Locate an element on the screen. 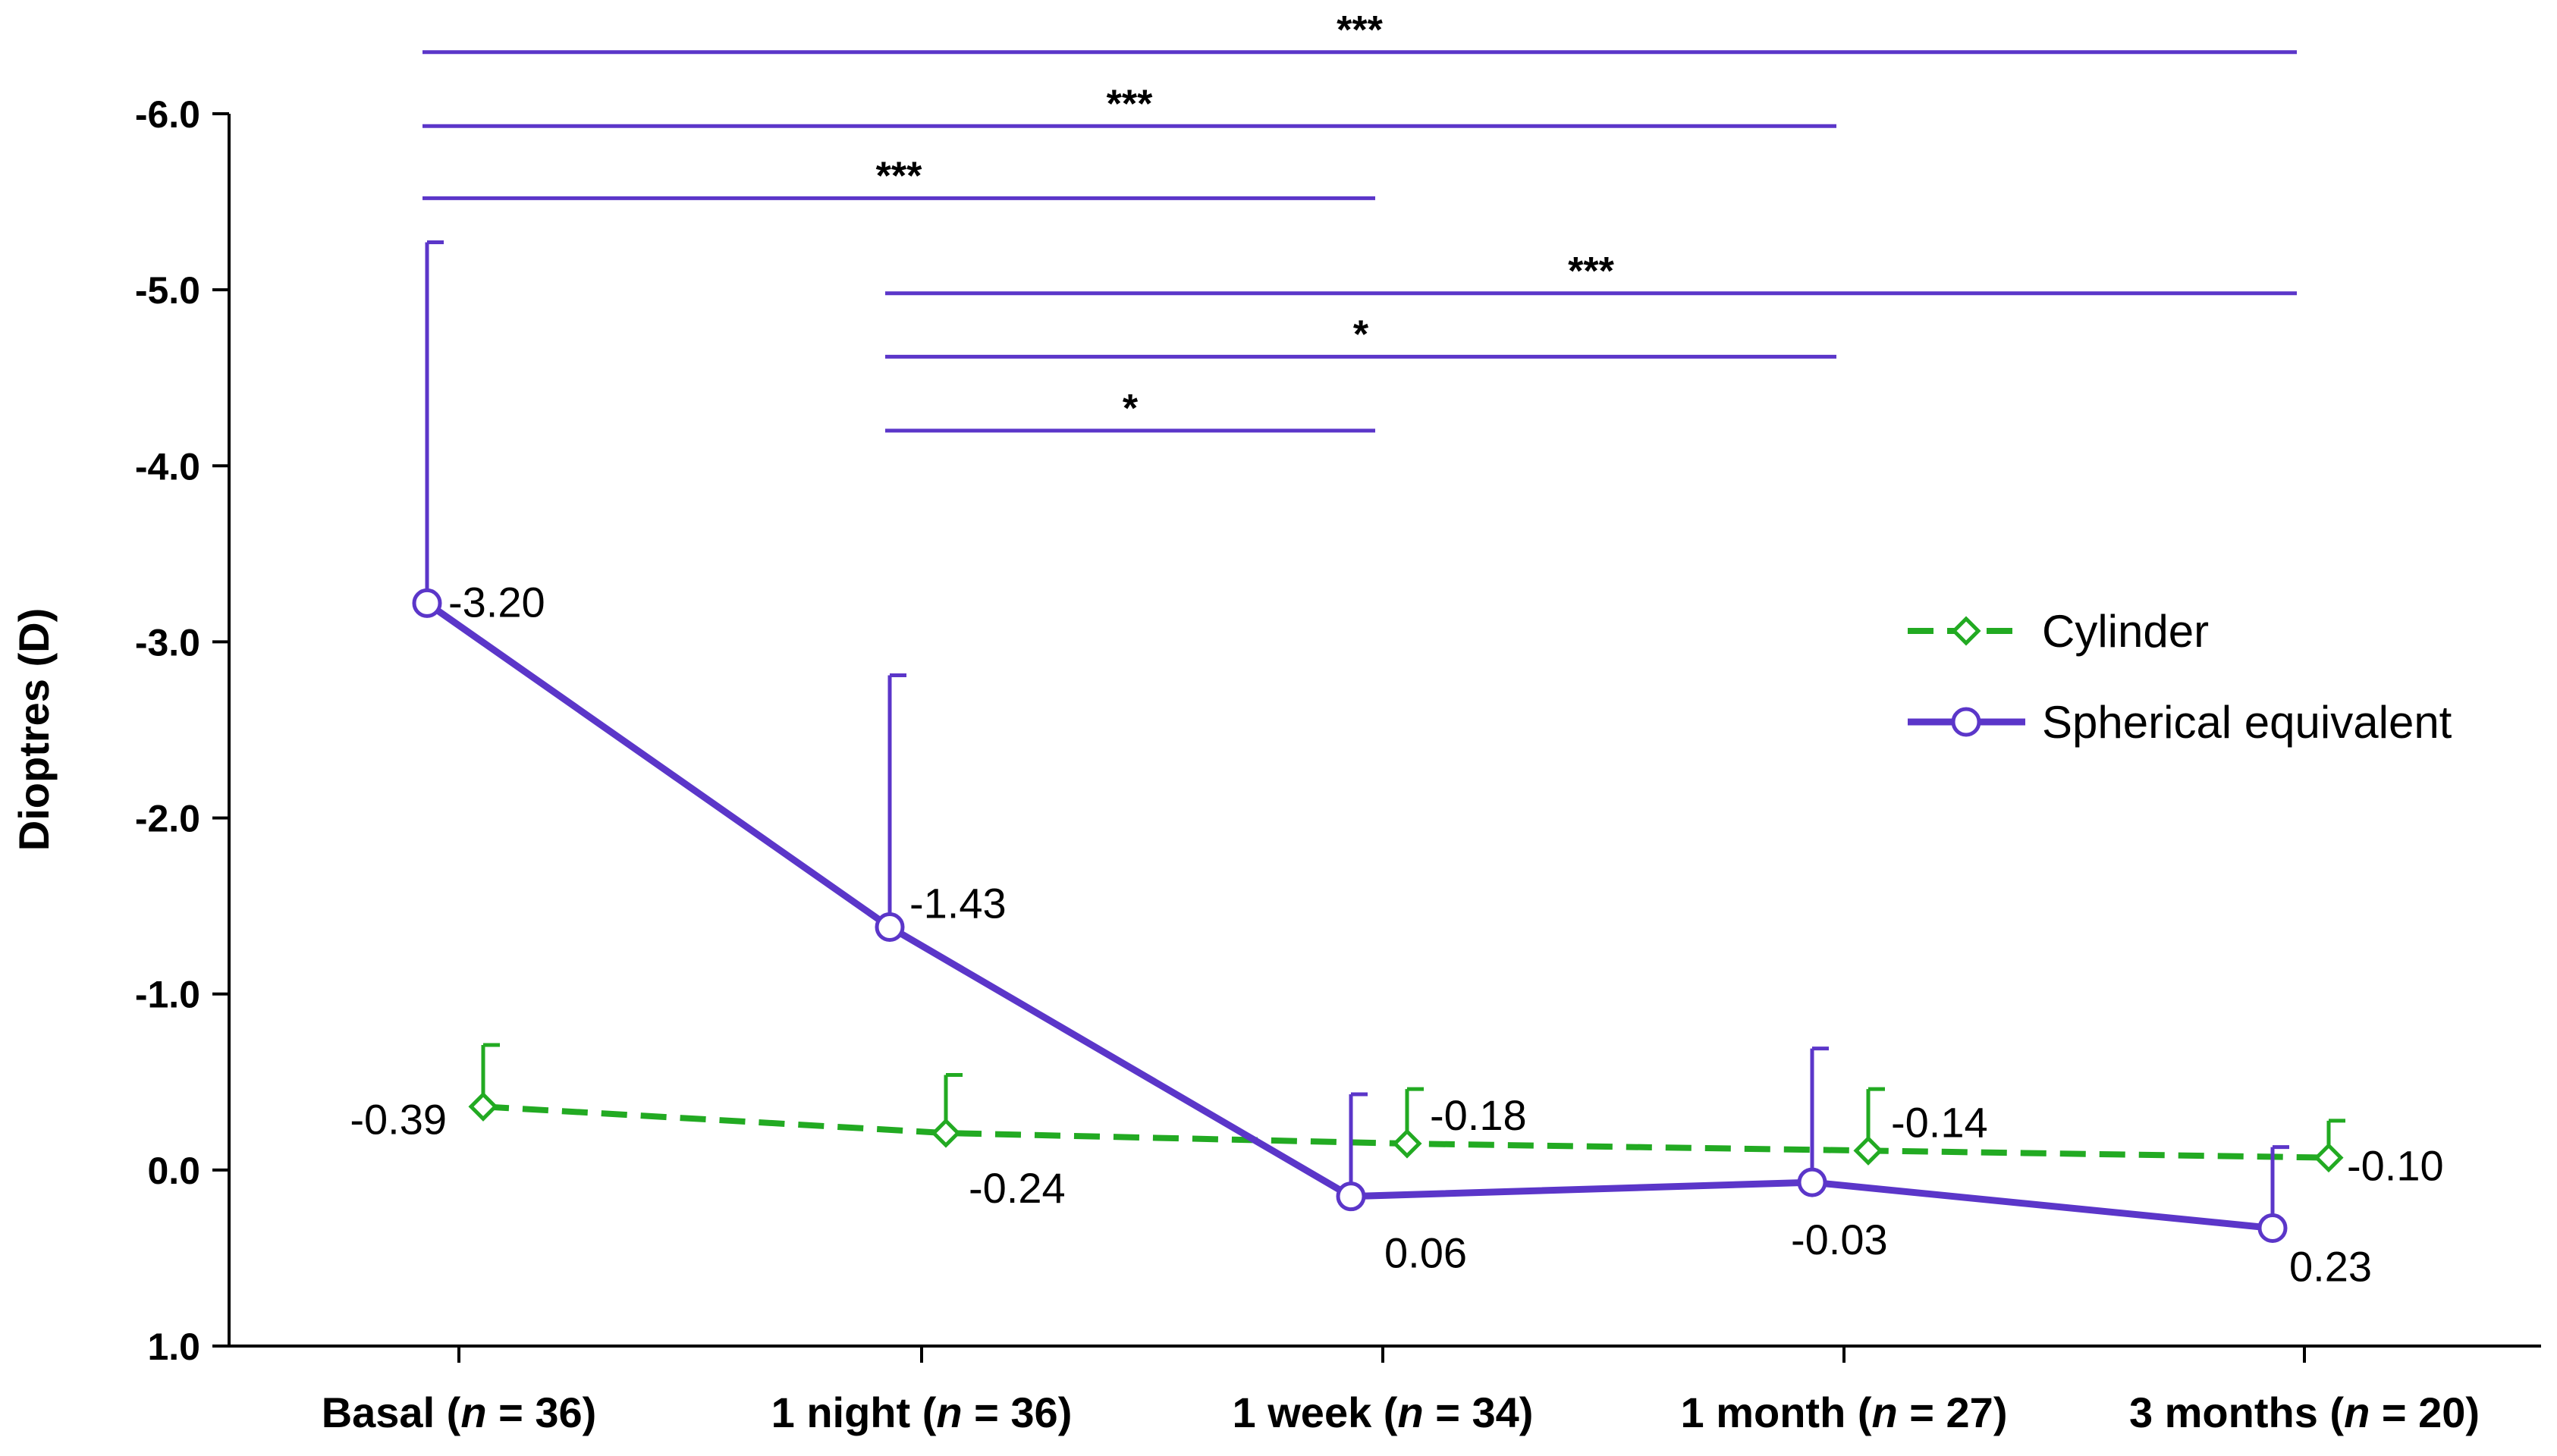 Image resolution: width=2557 pixels, height=1456 pixels. legend-label: Spherical equivalent is located at coordinates (2247, 722).